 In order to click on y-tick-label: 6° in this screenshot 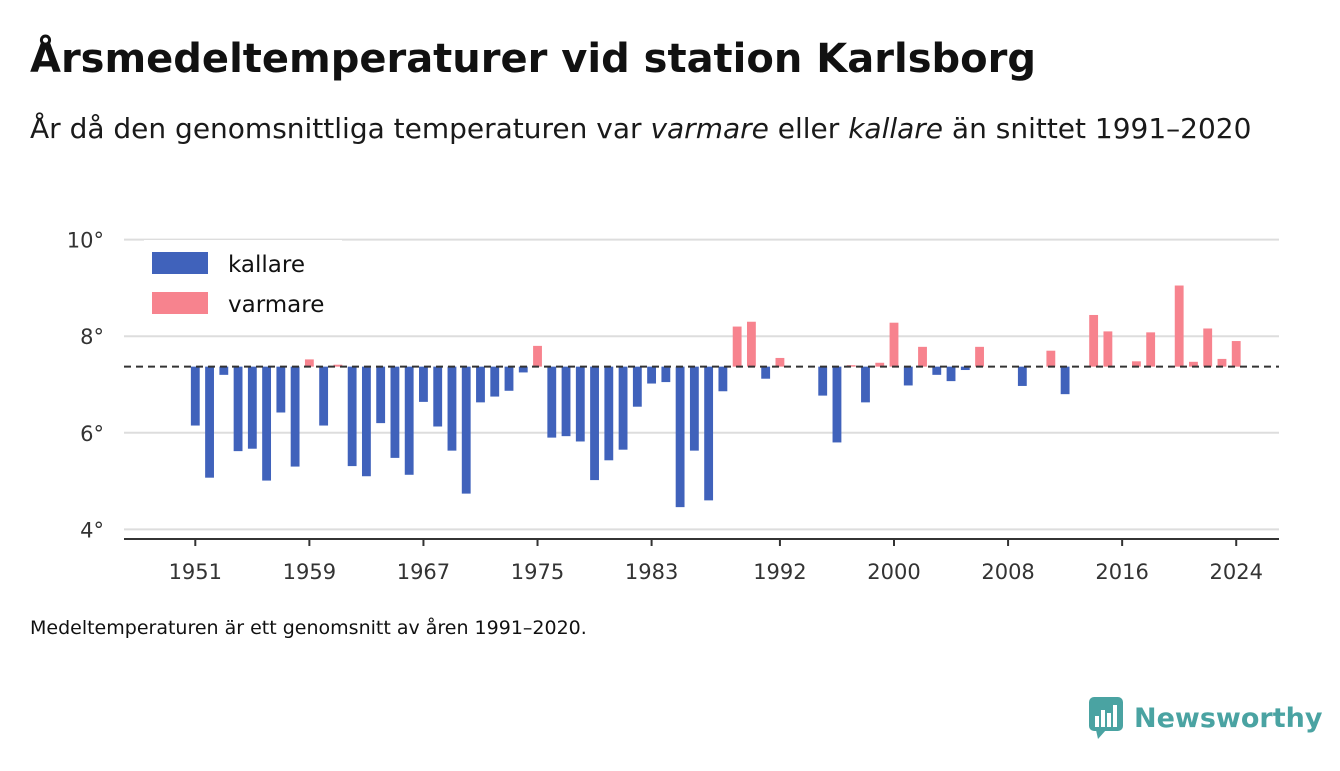, I will do `click(92, 434)`.